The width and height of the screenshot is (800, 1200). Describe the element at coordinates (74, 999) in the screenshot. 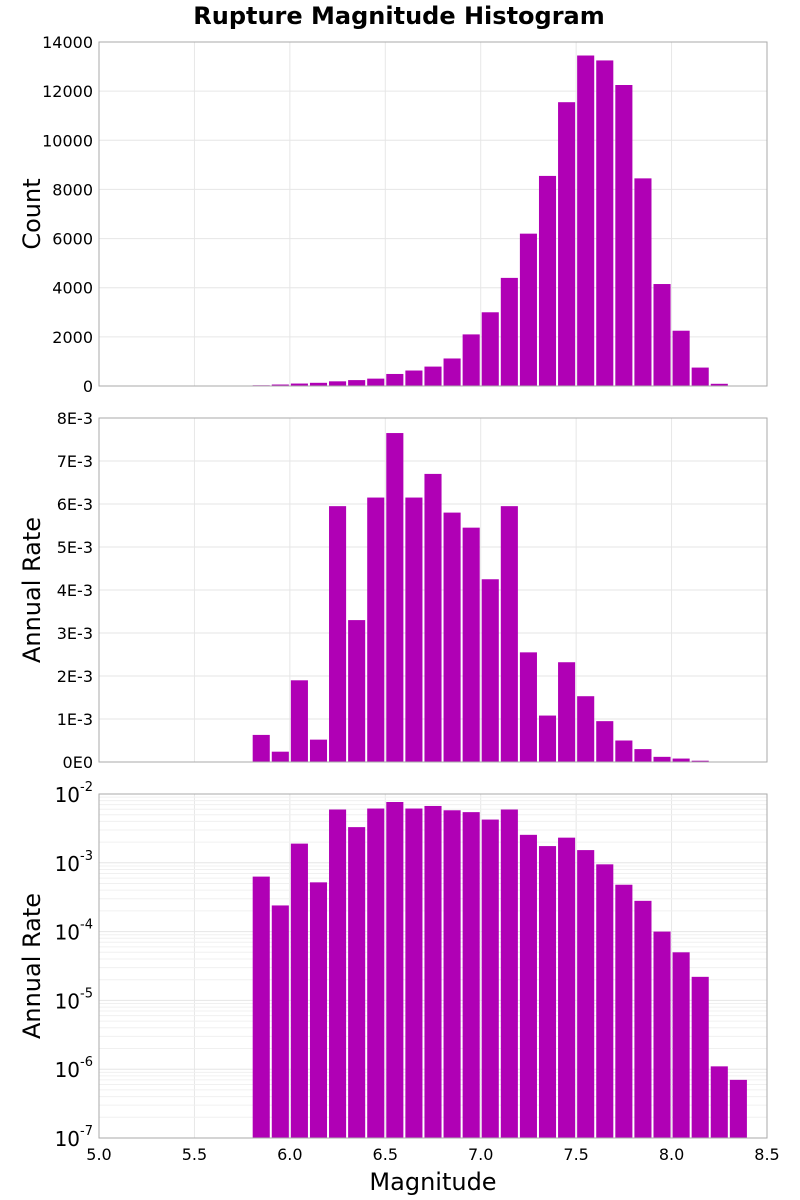

I see `y-tick-label: 10⁻⁵` at that location.